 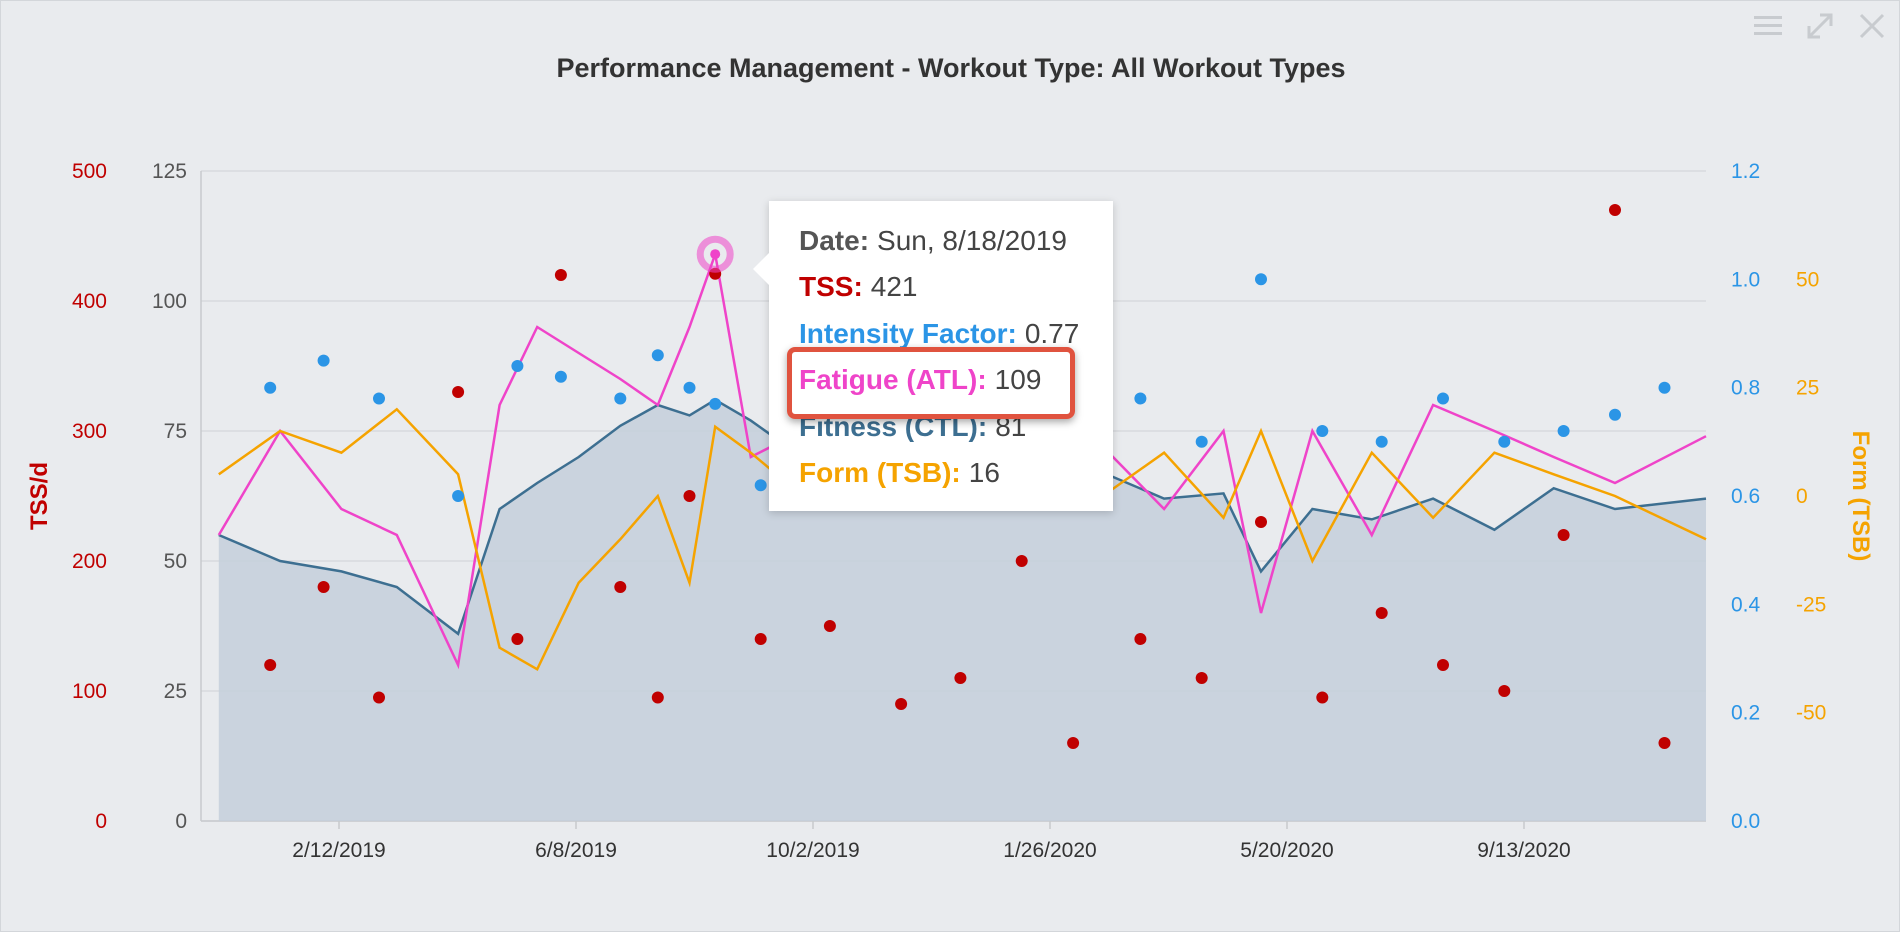 I want to click on x-axis-tick-label: 6/8/2019, so click(x=576, y=850).